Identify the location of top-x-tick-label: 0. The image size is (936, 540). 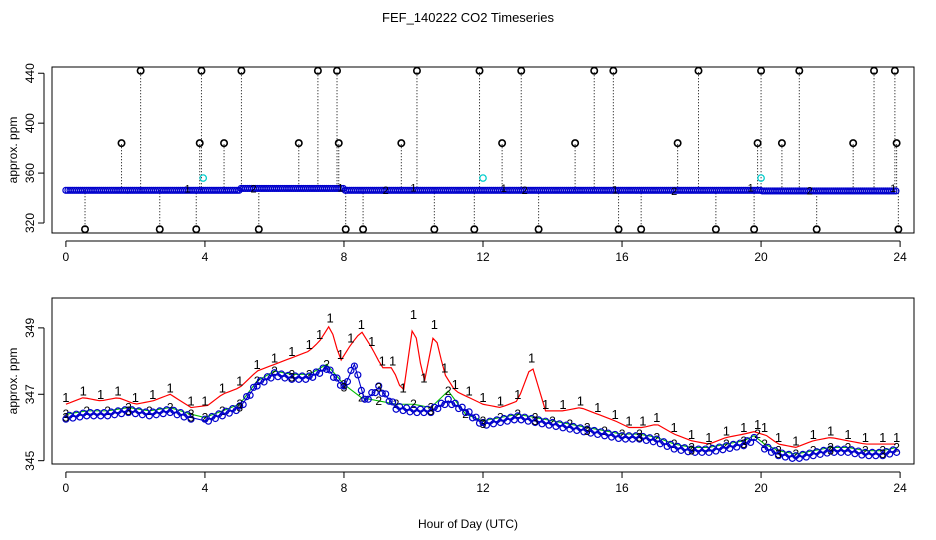
(66, 257).